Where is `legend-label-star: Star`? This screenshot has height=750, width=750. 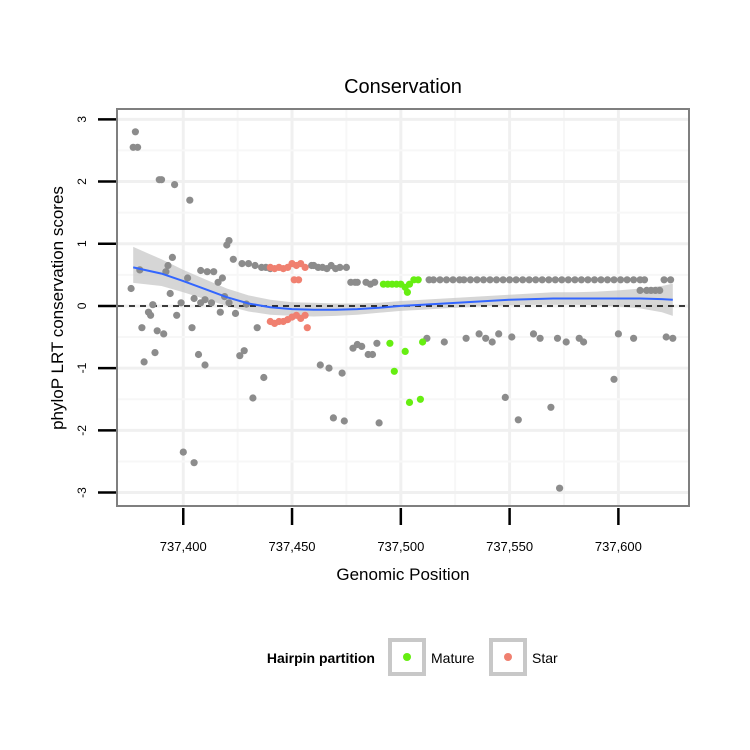 legend-label-star: Star is located at coordinates (545, 658).